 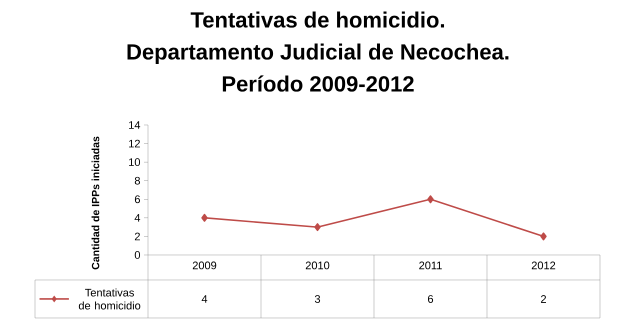 I want to click on x-tick-label: 2009, so click(x=204, y=266).